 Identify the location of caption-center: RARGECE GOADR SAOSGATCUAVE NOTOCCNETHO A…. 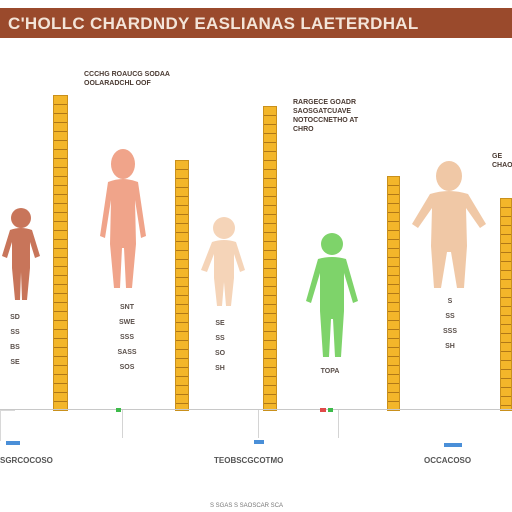
(326, 116).